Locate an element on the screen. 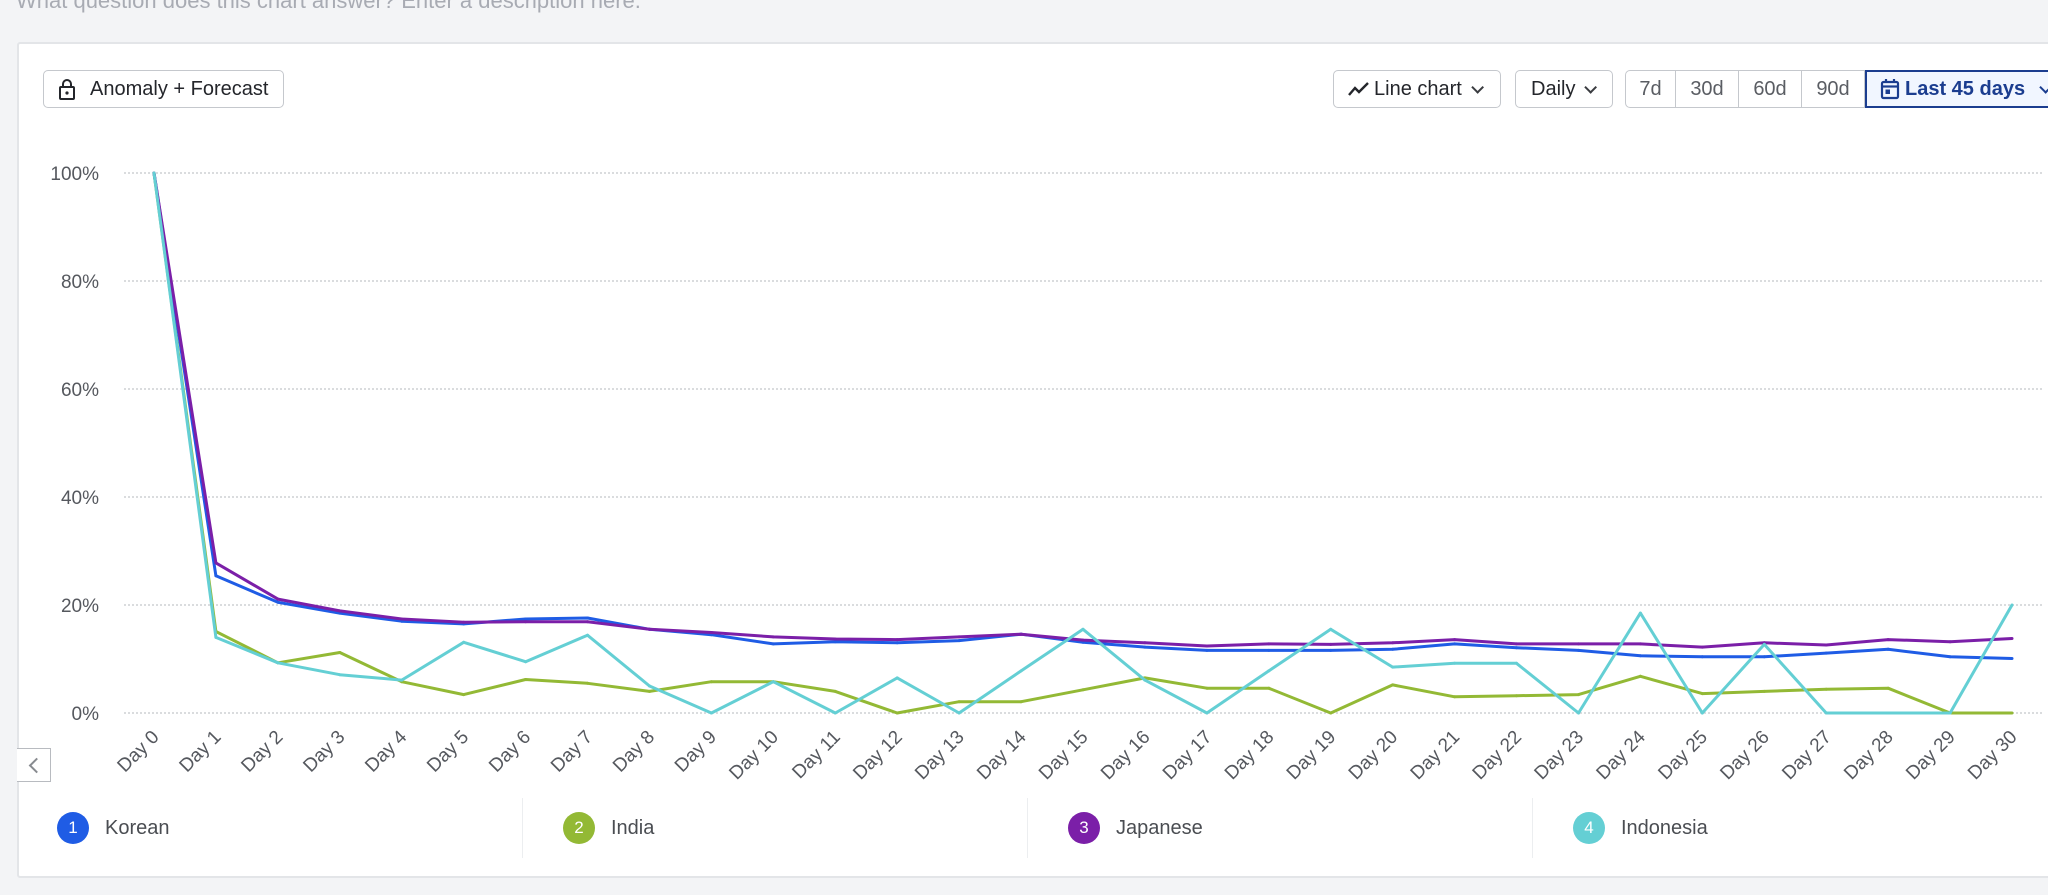 This screenshot has height=895, width=2048. legend-item-india: 2 India is located at coordinates (774, 828).